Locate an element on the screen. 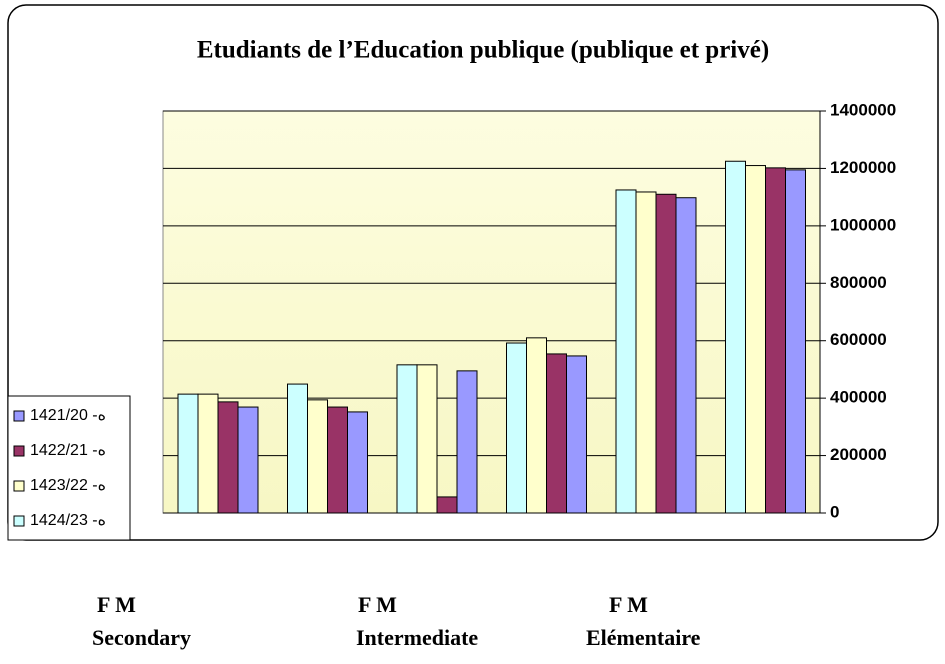  y-tick-label: 800000 is located at coordinates (858, 282).